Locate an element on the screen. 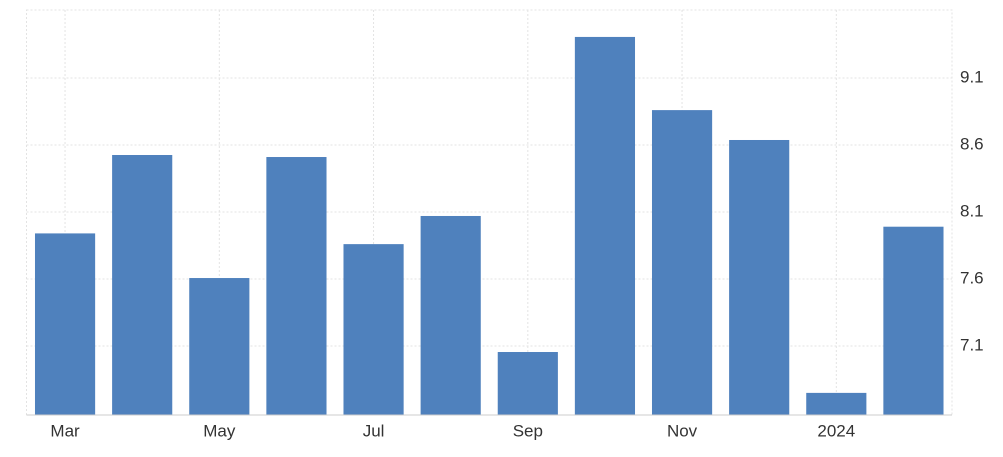  x-tick-label: Sep is located at coordinates (528, 430).